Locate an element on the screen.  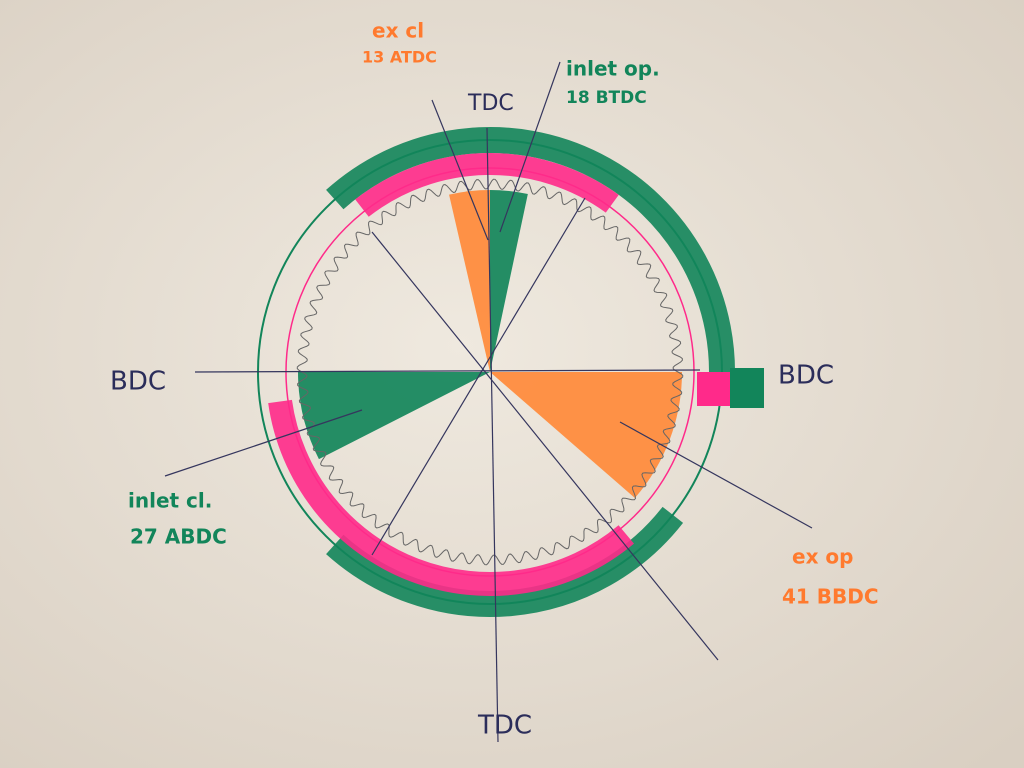
annotation-title: ex op is located at coordinates (822, 557).